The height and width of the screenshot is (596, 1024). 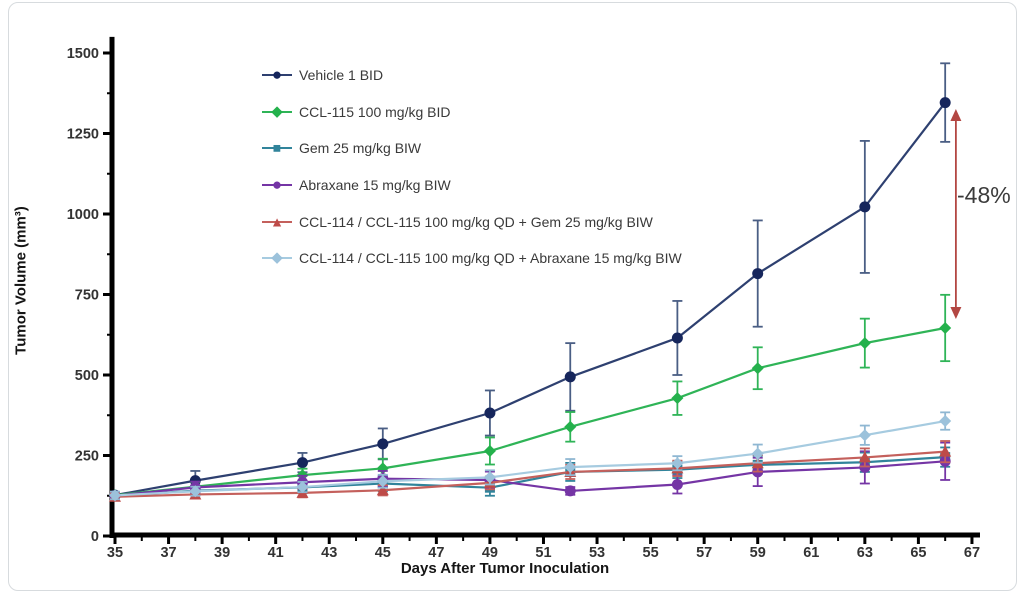 I want to click on y-tick-label: 1000, so click(x=83, y=215).